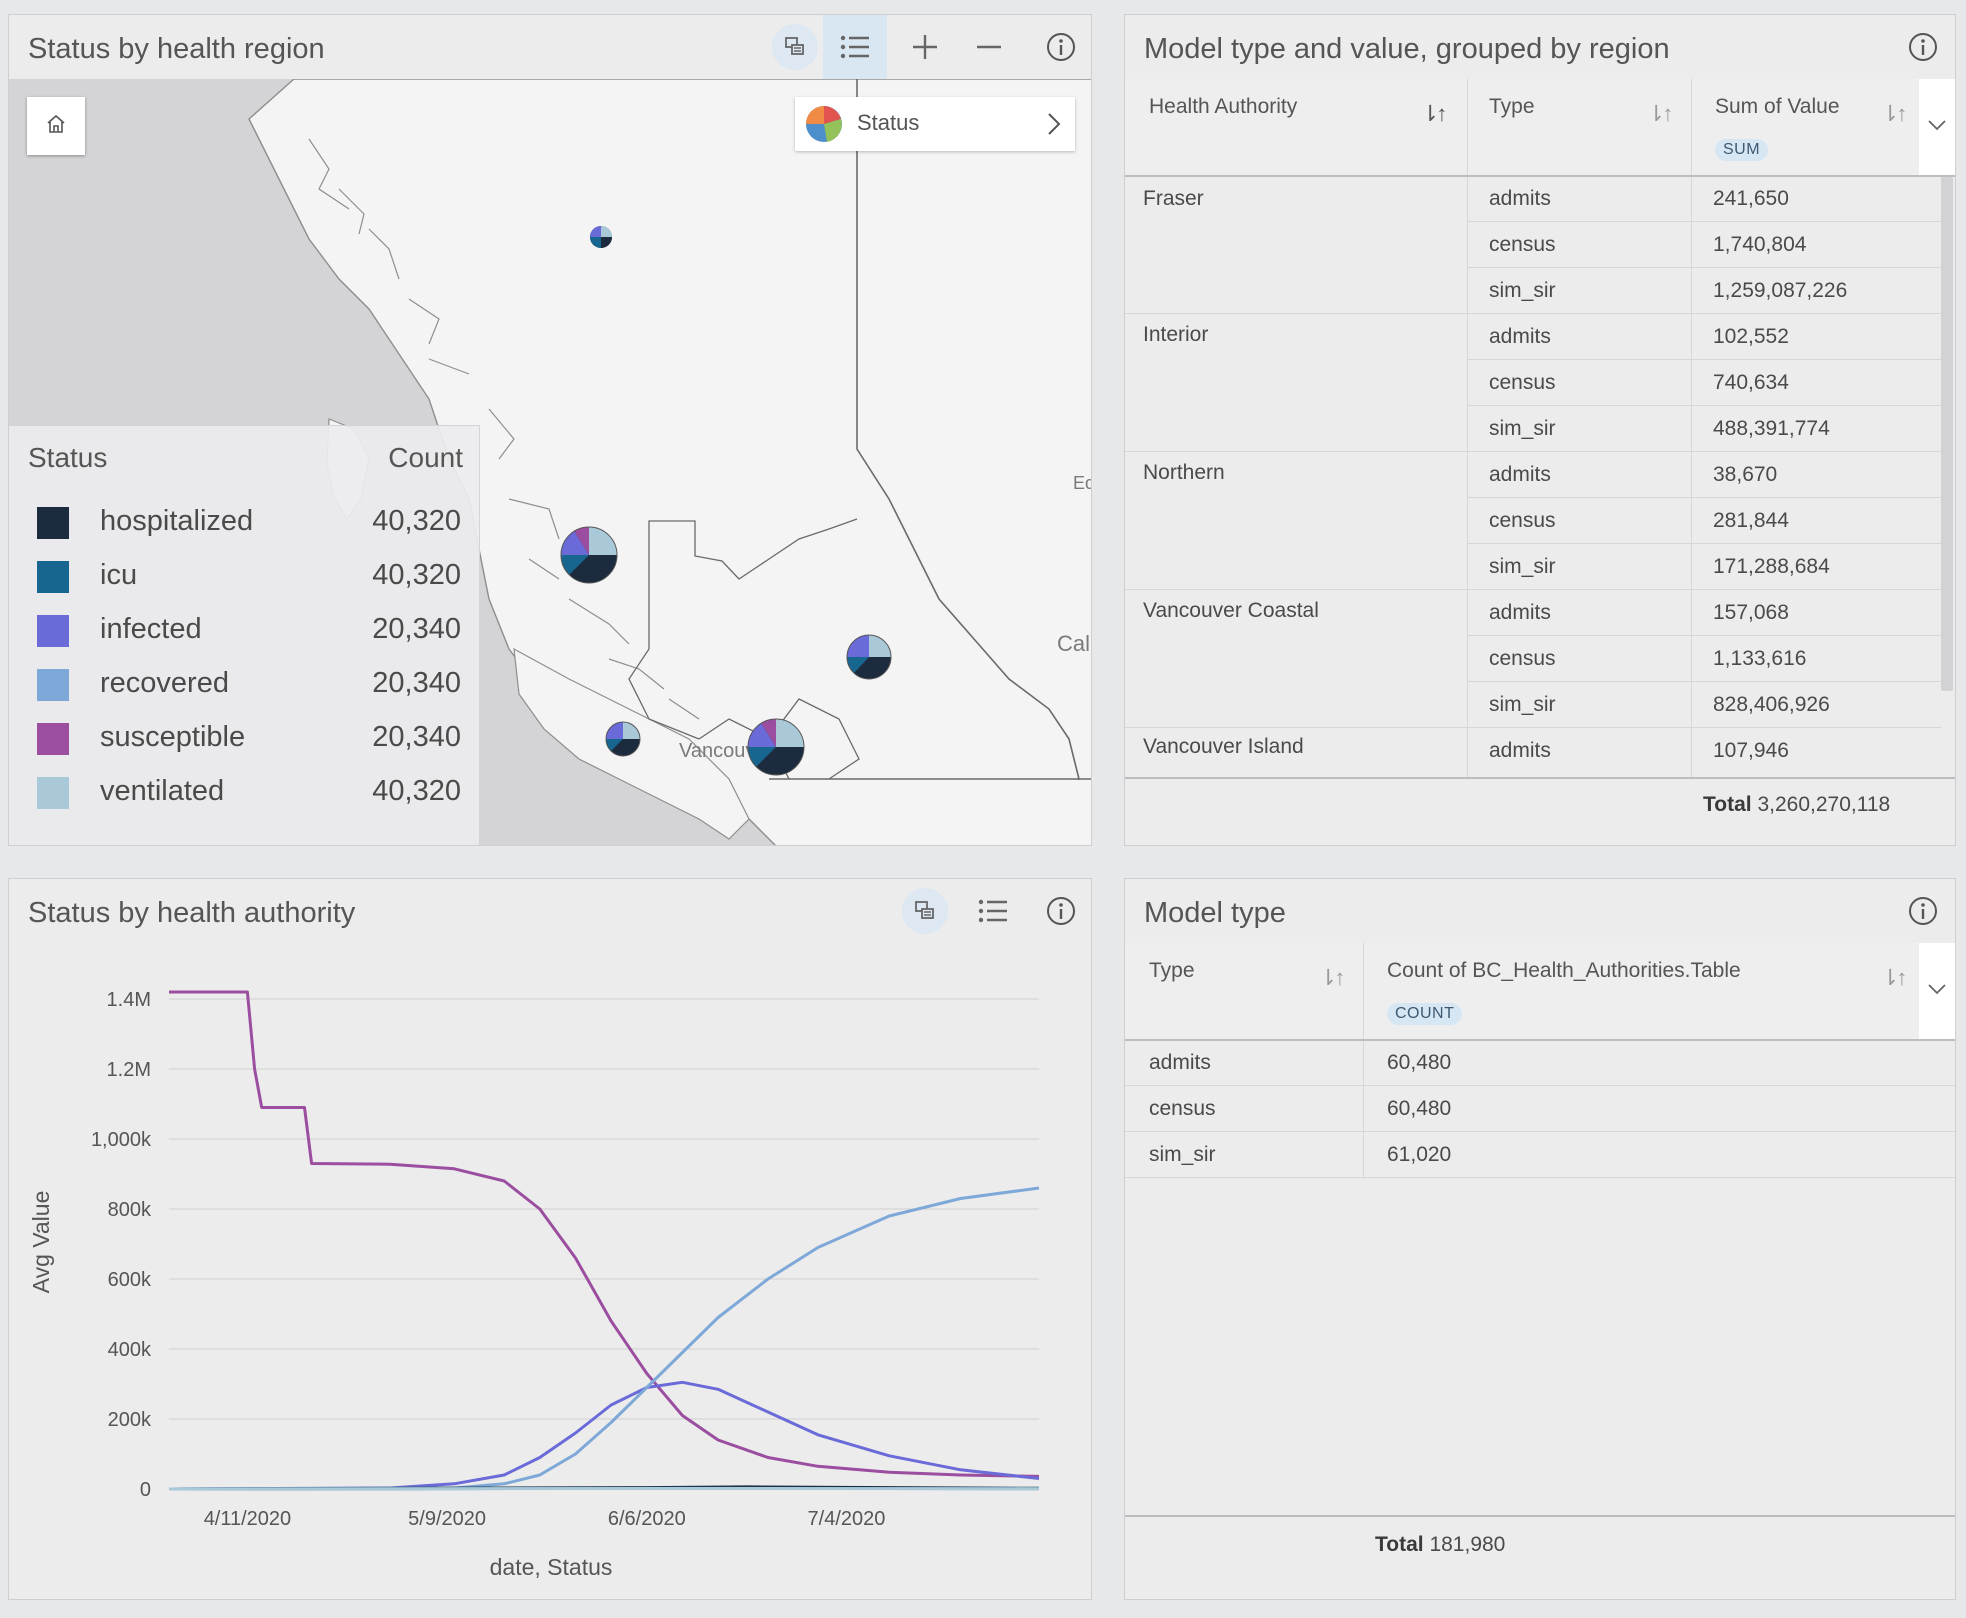  What do you see at coordinates (1223, 106) in the screenshot?
I see `column-header-health-authority: Health Authority` at bounding box center [1223, 106].